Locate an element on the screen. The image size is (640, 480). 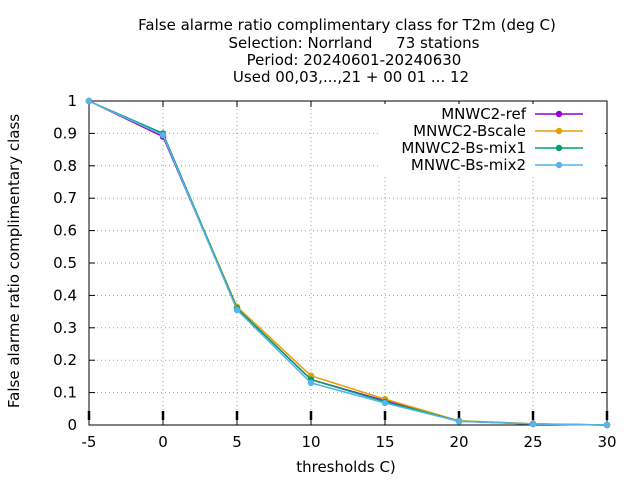
legend-label: MNWC2-Bs-mix1 is located at coordinates (463, 148).